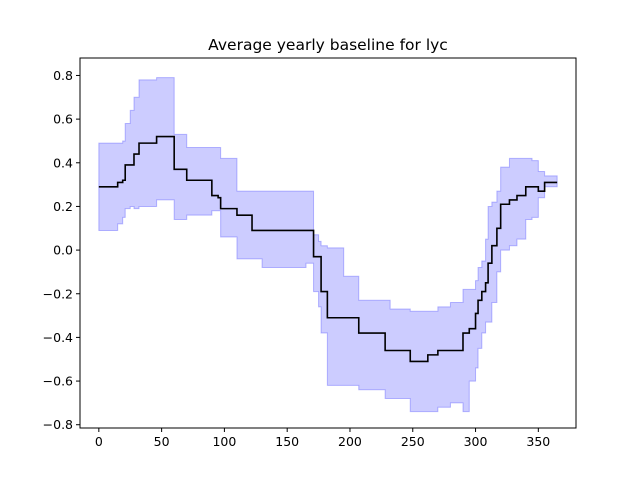 The image size is (640, 480). What do you see at coordinates (322, 438) in the screenshot?
I see `x-axis: 0 50 100 150 200 250 300 350` at bounding box center [322, 438].